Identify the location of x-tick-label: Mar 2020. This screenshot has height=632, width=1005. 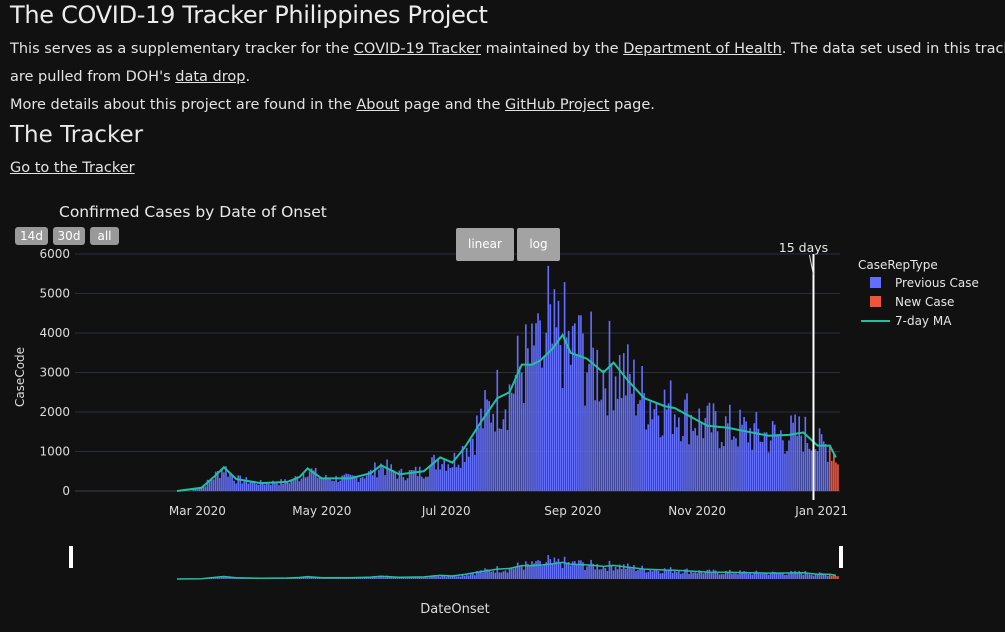
(197, 511).